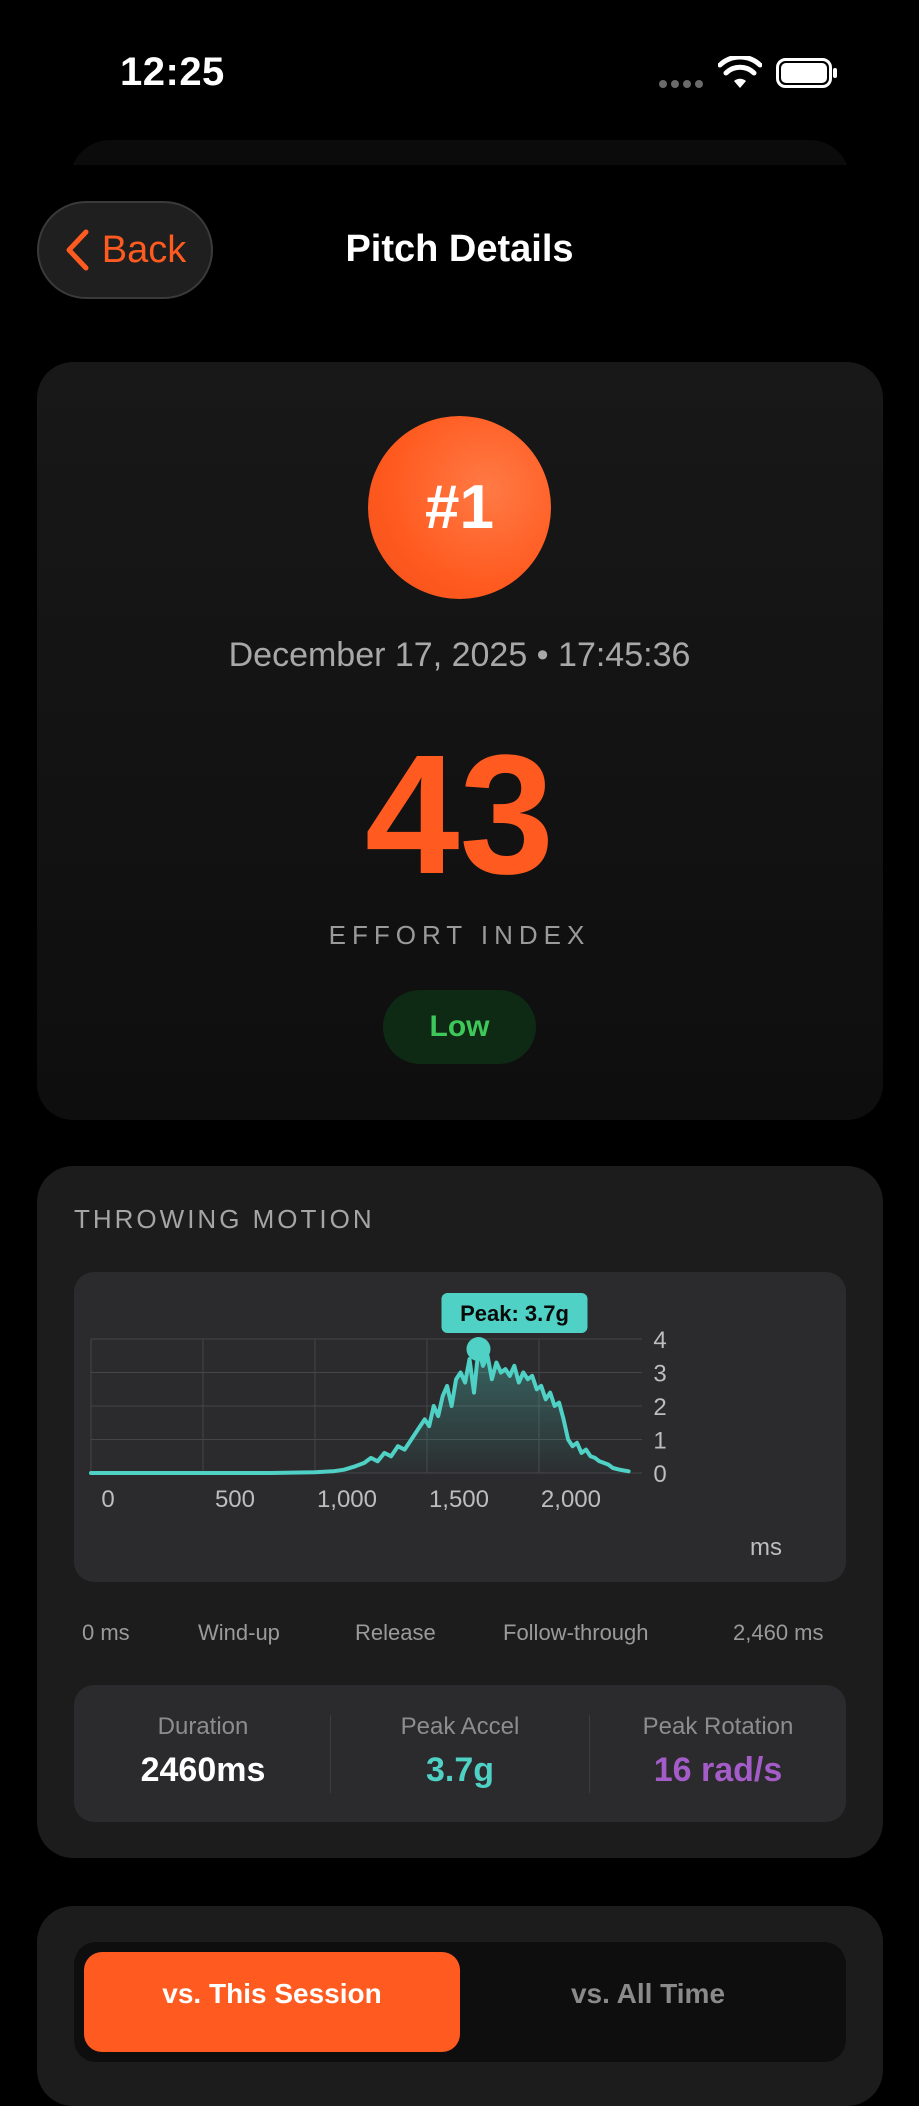  Describe the element at coordinates (460, 1726) in the screenshot. I see `stat-label: Peak Accel` at that location.